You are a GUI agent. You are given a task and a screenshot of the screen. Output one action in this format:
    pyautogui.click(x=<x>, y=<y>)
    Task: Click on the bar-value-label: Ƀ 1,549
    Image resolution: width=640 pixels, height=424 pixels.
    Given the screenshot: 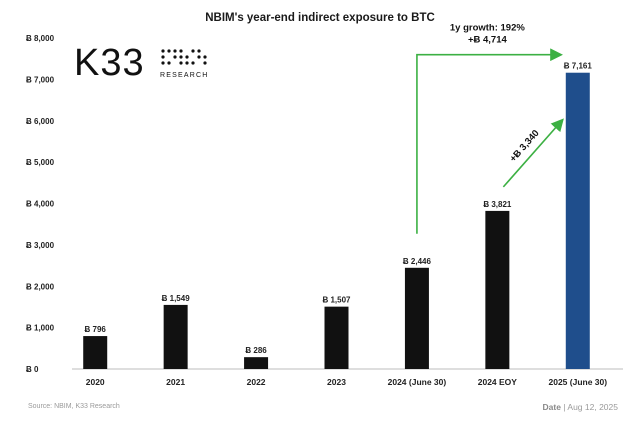 What is the action you would take?
    pyautogui.click(x=176, y=298)
    